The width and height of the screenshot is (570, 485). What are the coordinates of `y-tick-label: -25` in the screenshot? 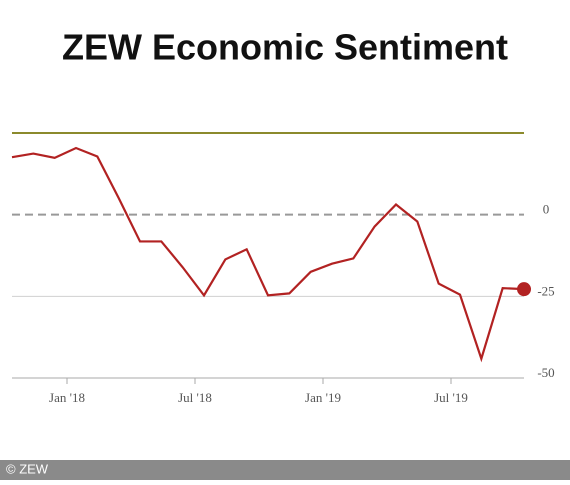 It's located at (545, 290).